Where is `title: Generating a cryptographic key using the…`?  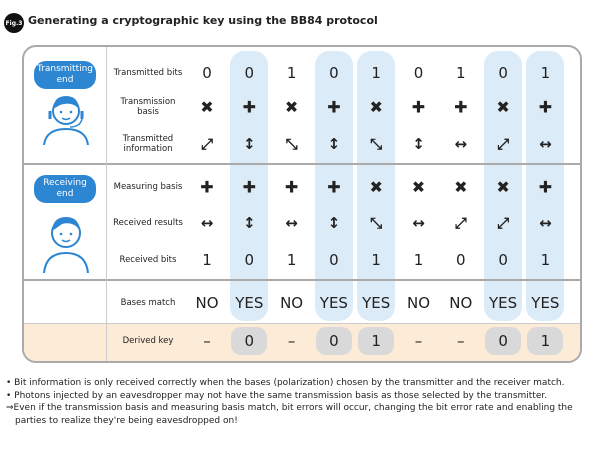
title: Generating a cryptographic key using the… is located at coordinates (203, 20).